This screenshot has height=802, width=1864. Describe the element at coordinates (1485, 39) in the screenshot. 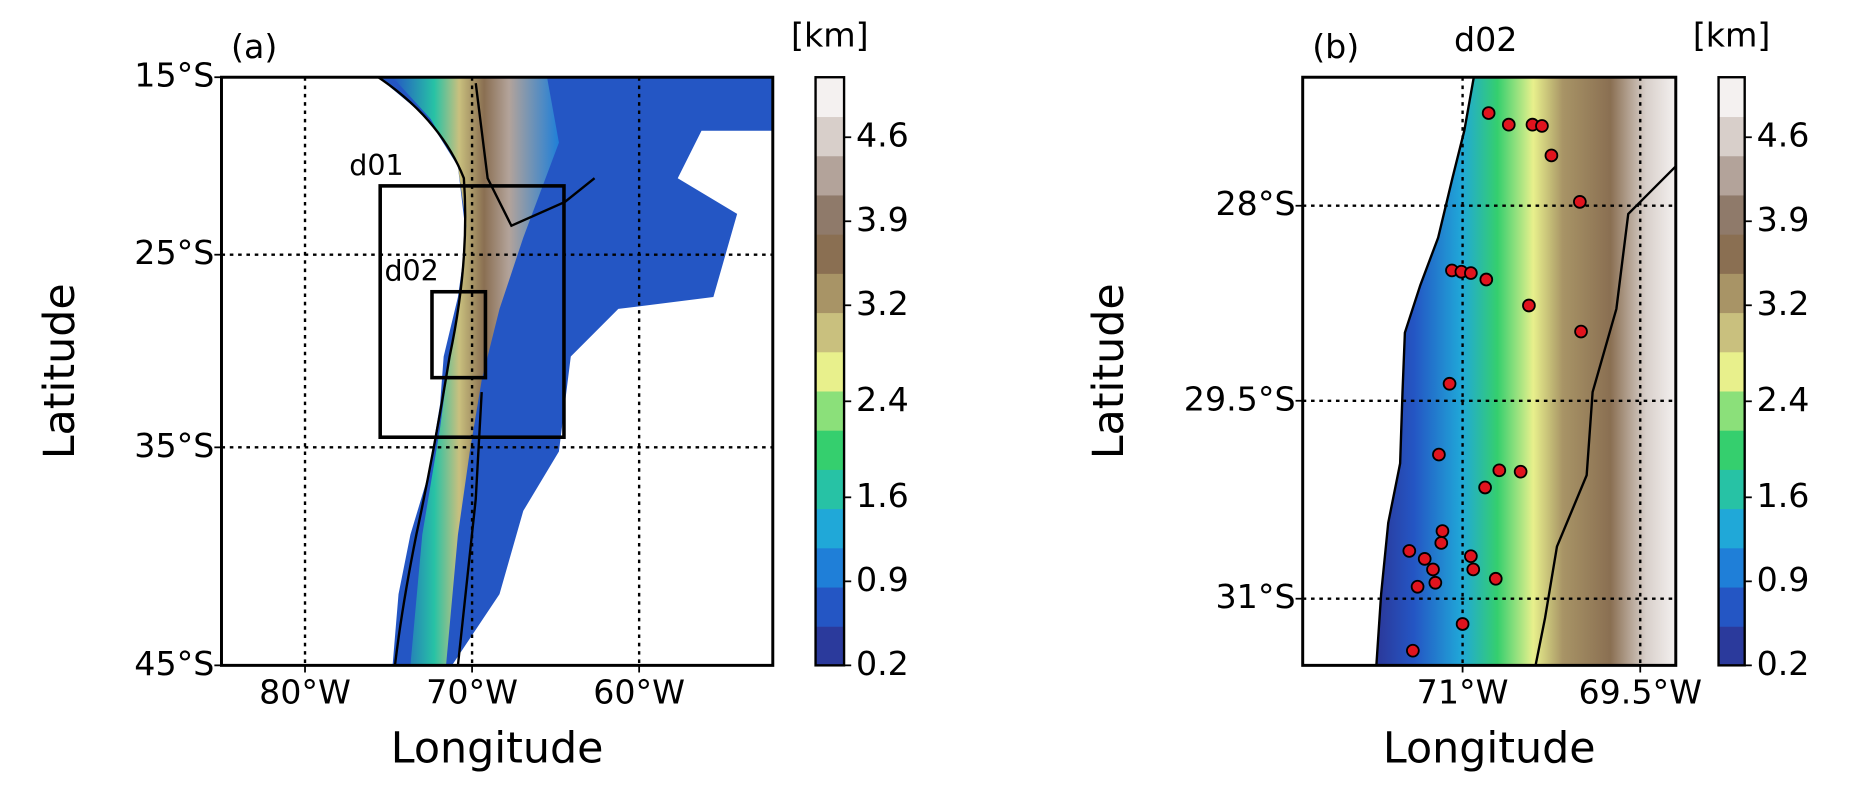

I see `panel-title: d02` at that location.